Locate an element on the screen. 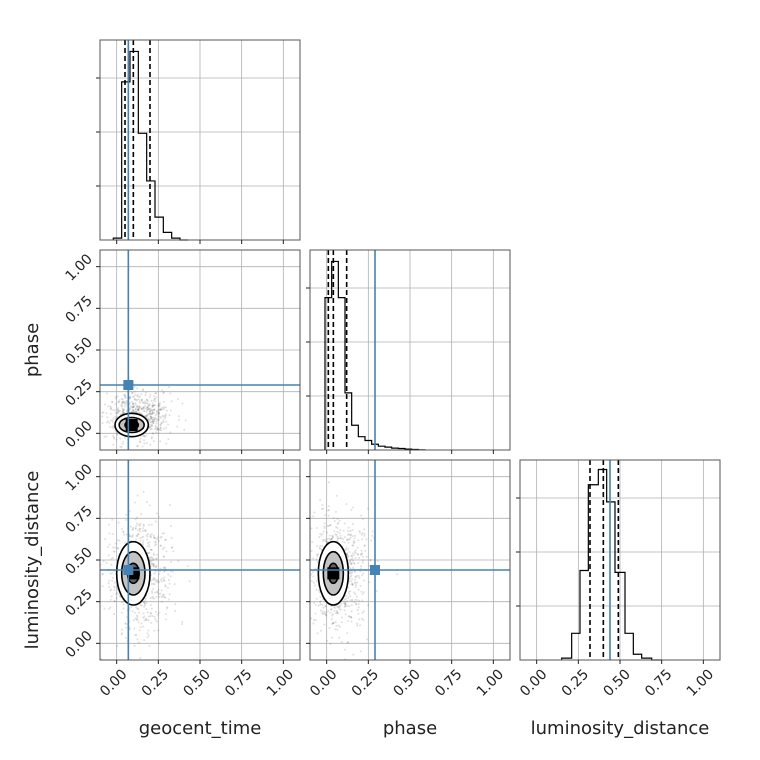 The image size is (760, 760). x-tick-label: 1.00 is located at coordinates (490, 682).